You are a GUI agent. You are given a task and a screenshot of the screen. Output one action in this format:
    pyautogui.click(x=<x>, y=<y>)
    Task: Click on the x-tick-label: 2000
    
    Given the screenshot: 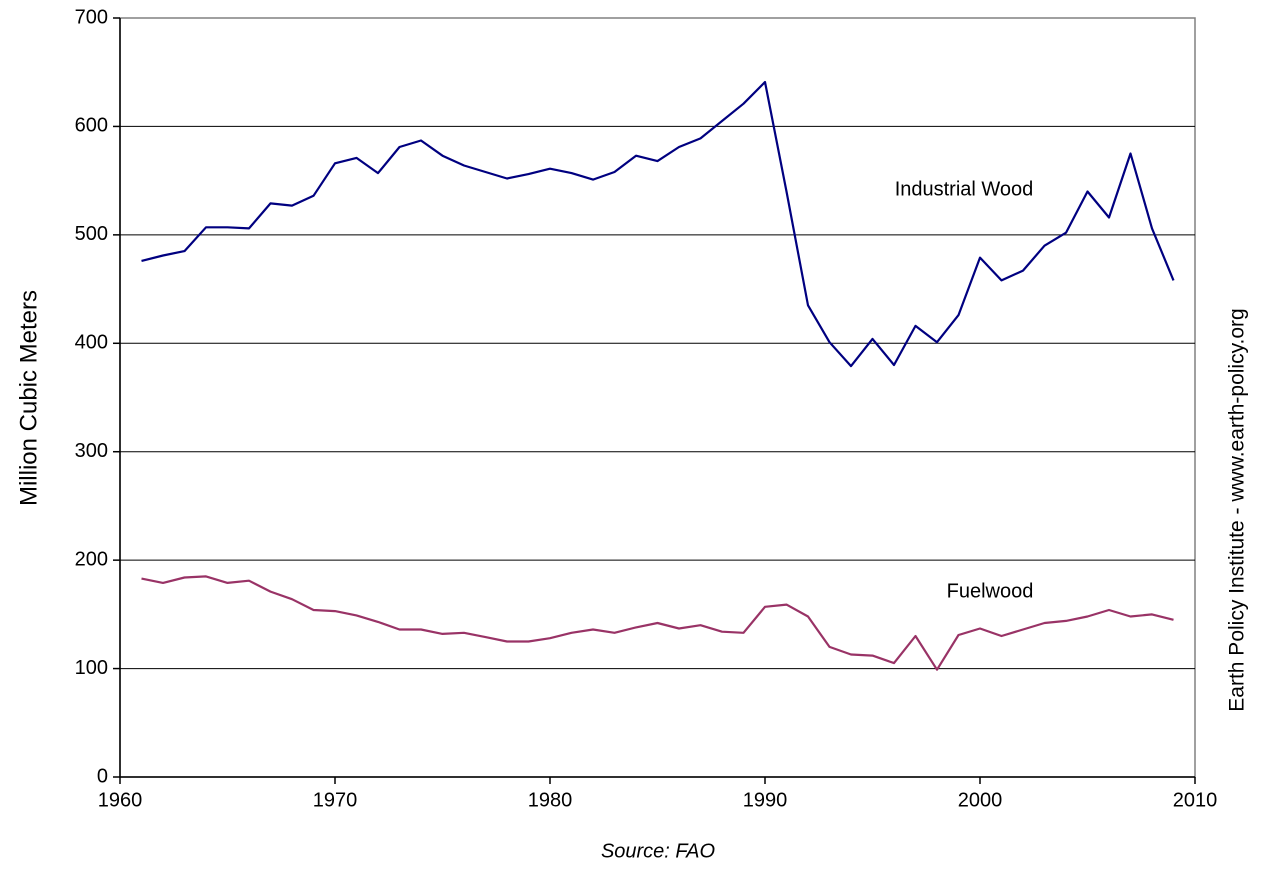 What is the action you would take?
    pyautogui.click(x=980, y=800)
    